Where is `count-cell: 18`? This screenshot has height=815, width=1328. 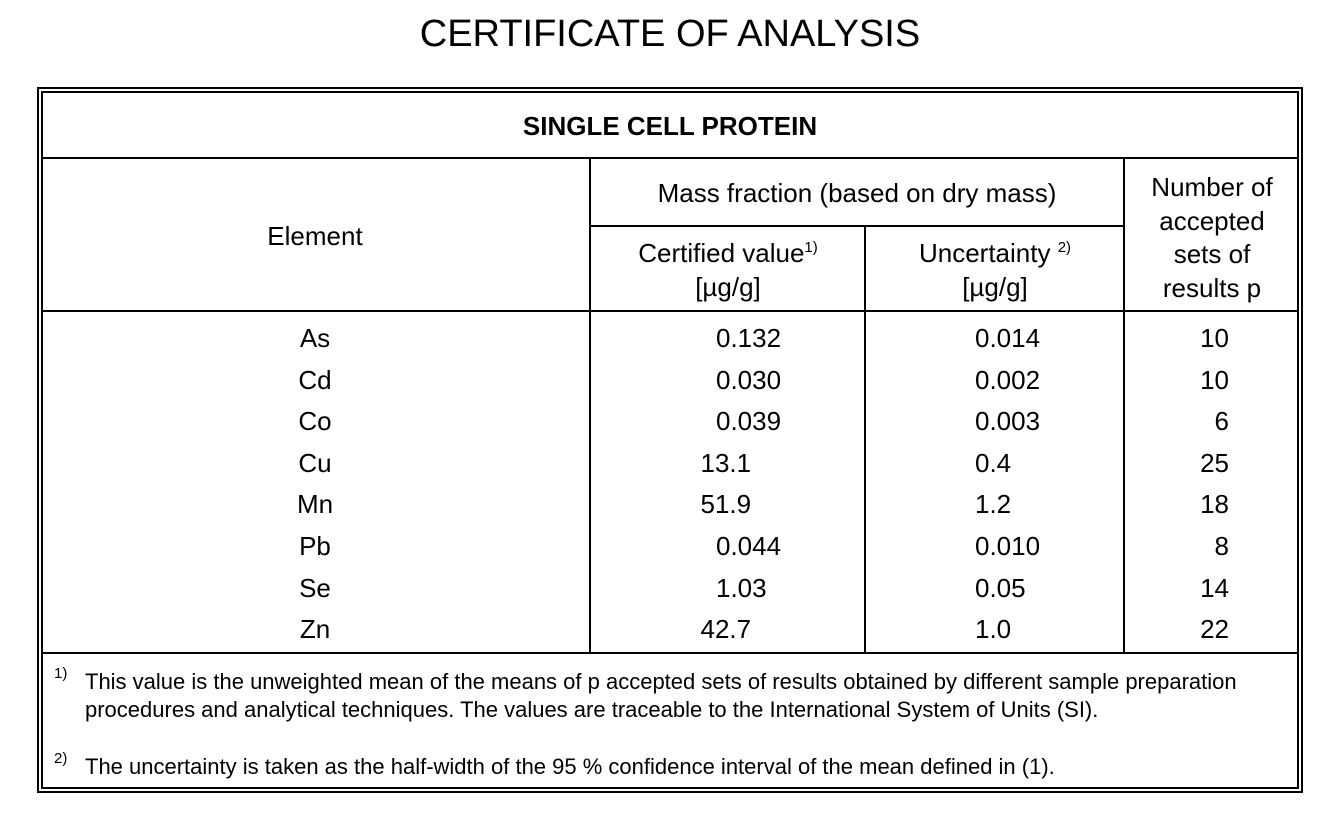 count-cell: 18 is located at coordinates (1214, 504).